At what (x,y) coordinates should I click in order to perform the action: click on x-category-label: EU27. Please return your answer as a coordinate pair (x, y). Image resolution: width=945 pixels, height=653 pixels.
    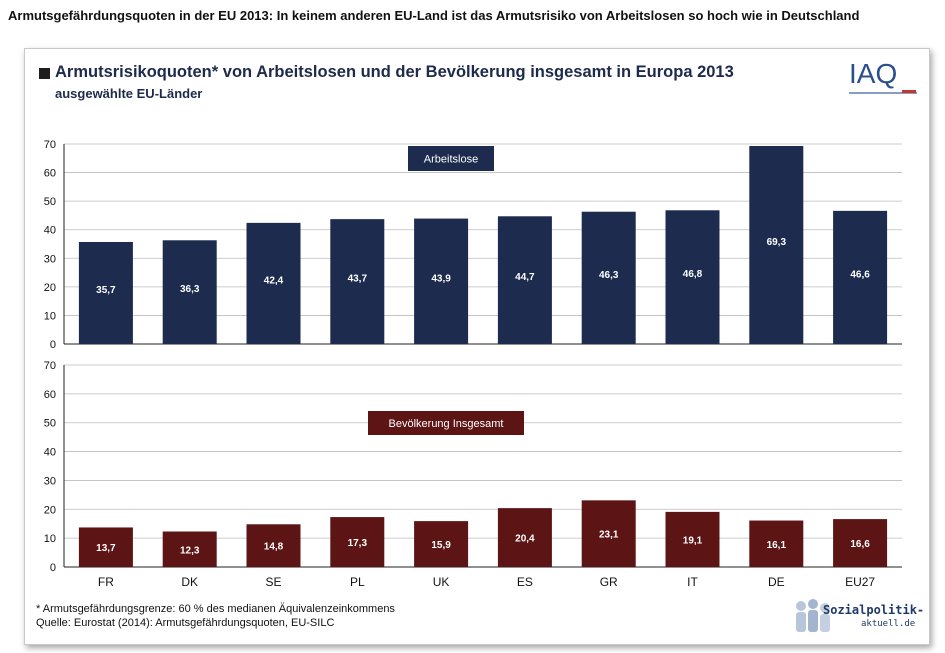
    Looking at the image, I should click on (860, 582).